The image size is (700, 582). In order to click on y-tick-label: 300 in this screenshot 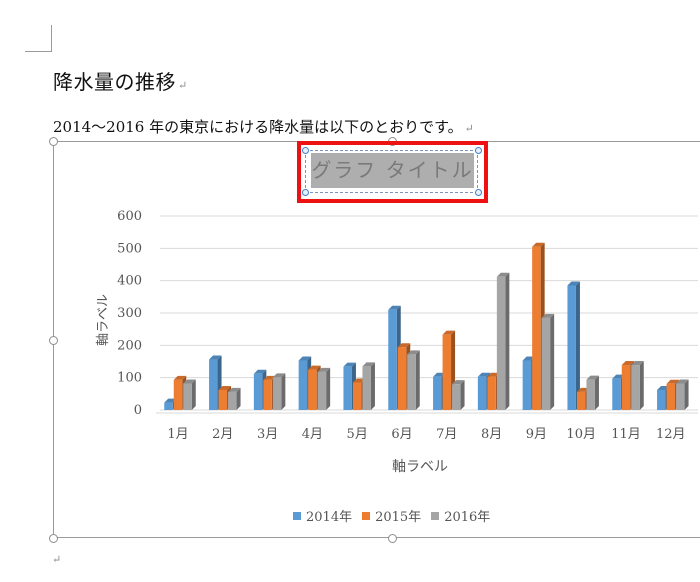, I will do `click(129, 313)`.